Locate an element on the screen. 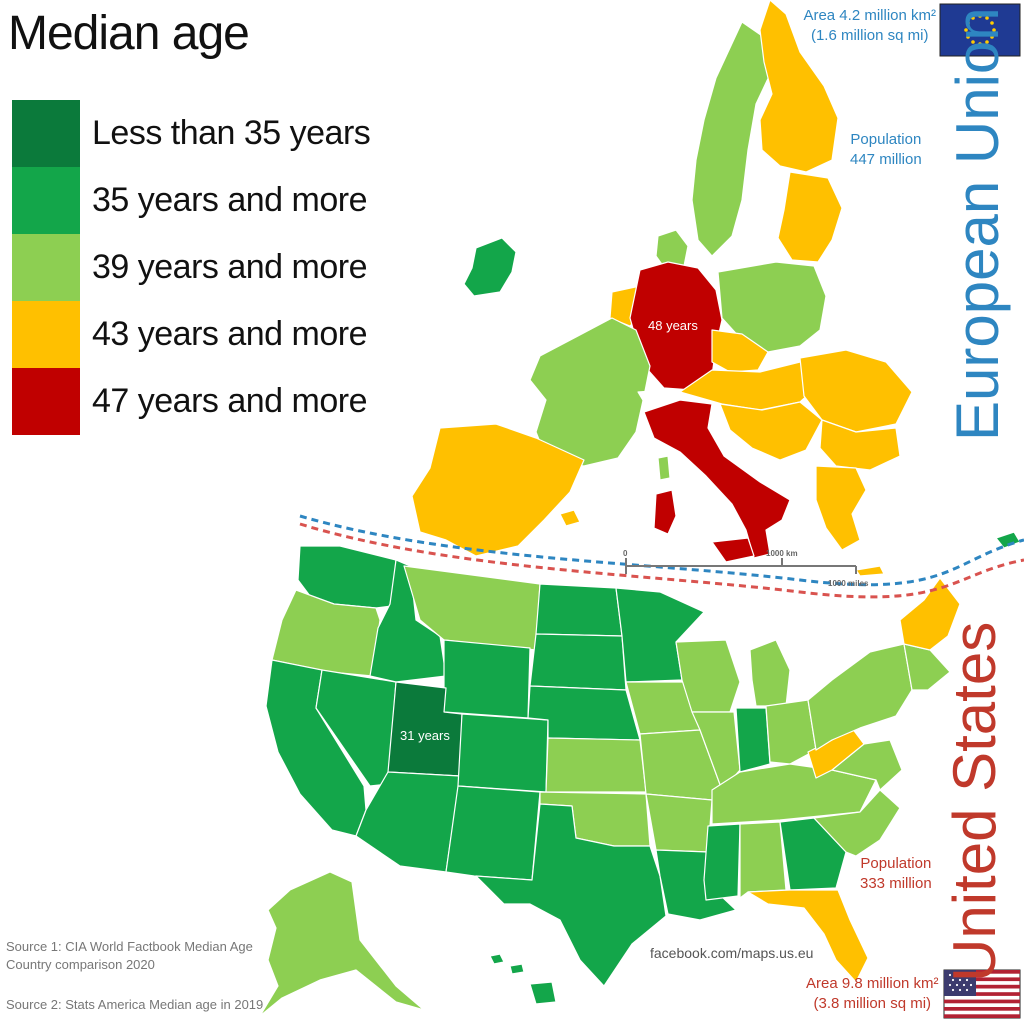 The height and width of the screenshot is (1024, 1024). legend-item: 43 years and more is located at coordinates (191, 334).